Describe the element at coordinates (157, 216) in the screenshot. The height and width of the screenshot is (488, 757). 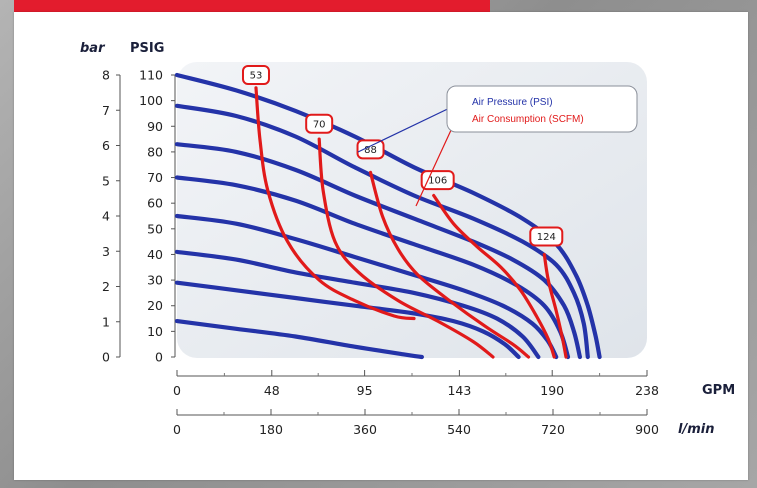
I see `psig-axis-ticks: 0 10 20 30 40 50 60 70 80 90 100 110` at that location.